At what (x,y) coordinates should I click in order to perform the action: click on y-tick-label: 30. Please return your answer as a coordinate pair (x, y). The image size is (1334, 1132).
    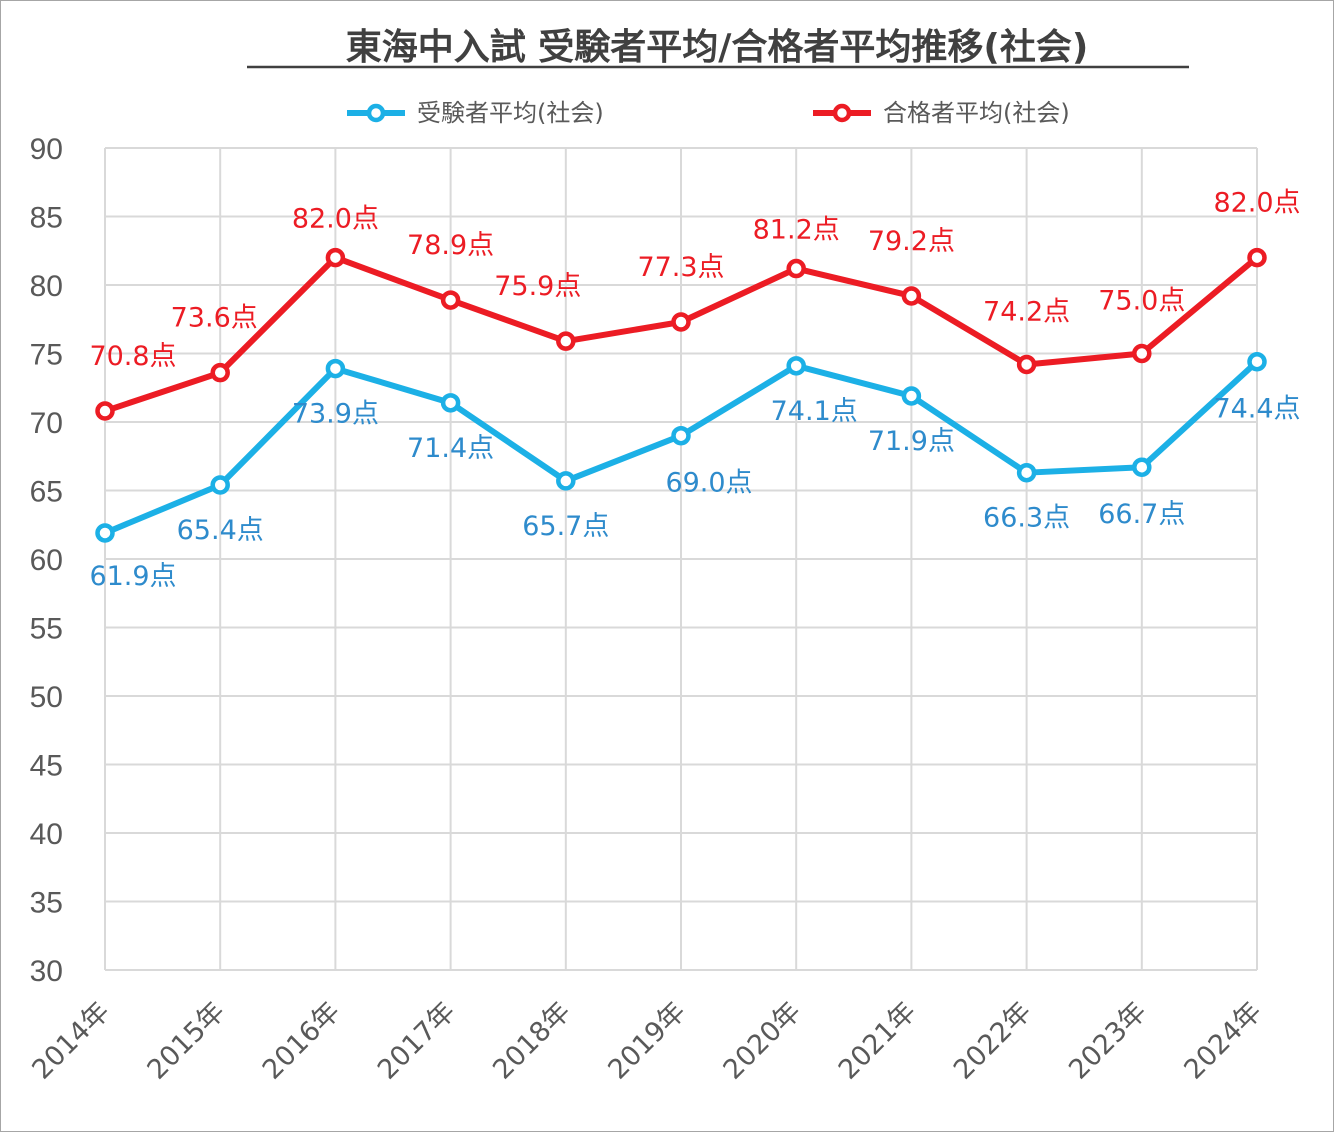
    Looking at the image, I should click on (46, 971).